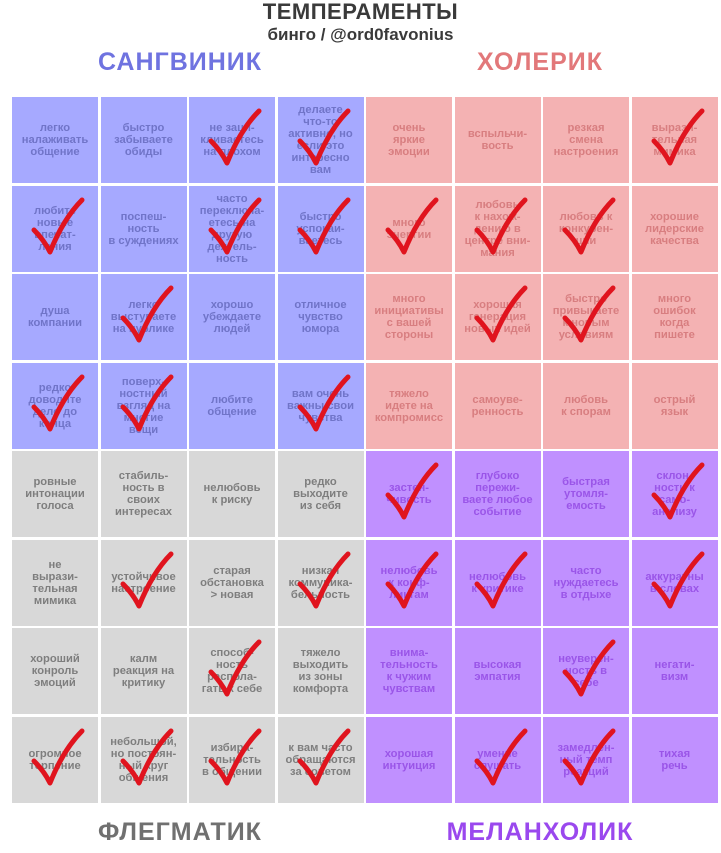 The height and width of the screenshot is (853, 721). I want to click on bingo-cell-text: быстро забываете обиды, so click(143, 140).